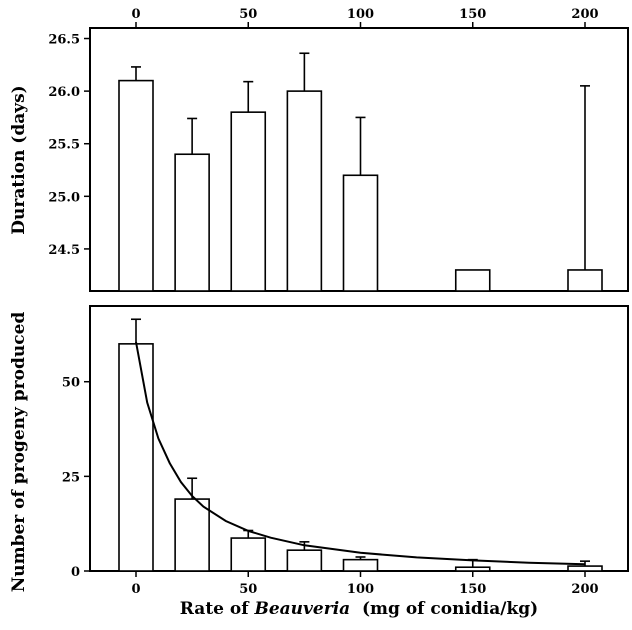  I want to click on bottom-x-axis-title: Rate of Beauveria (mg of conidia/kg), so click(359, 609).